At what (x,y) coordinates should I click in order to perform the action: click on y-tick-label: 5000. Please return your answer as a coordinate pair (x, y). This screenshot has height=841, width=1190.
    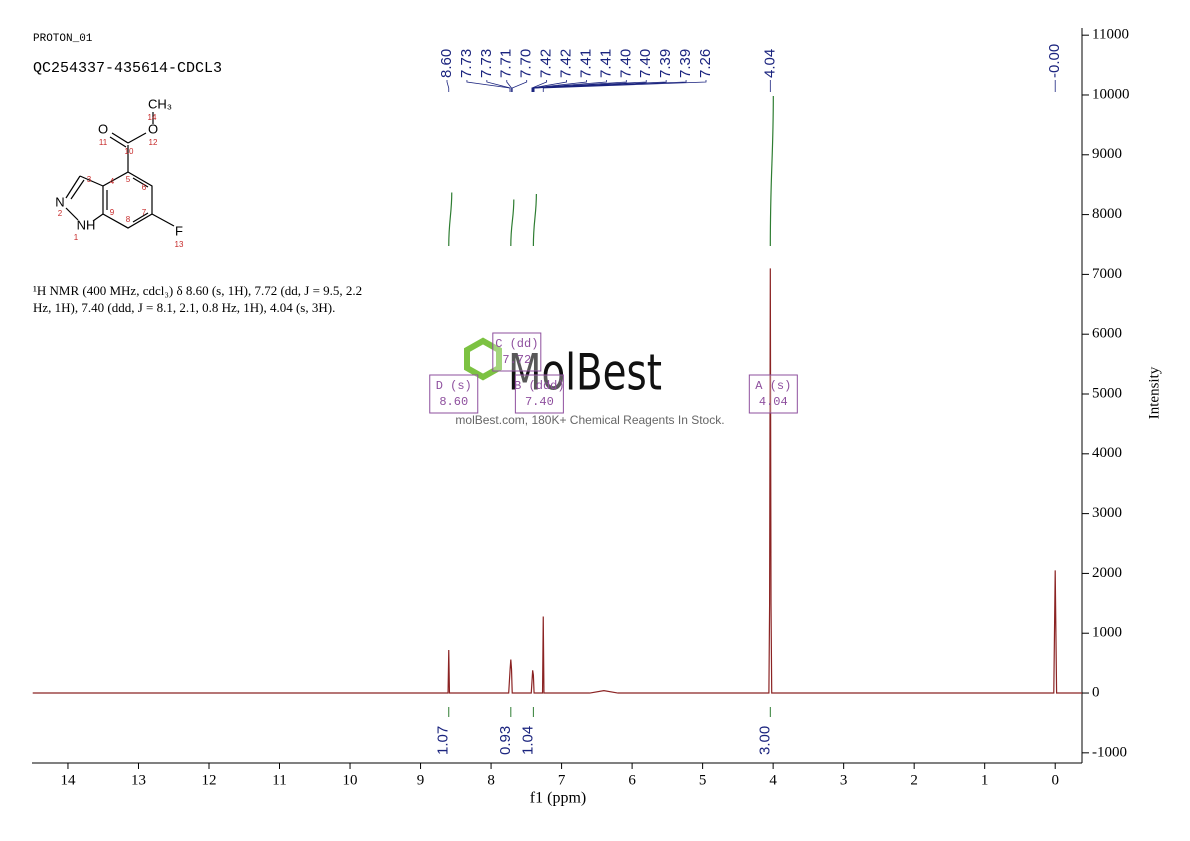
    Looking at the image, I should click on (1107, 393).